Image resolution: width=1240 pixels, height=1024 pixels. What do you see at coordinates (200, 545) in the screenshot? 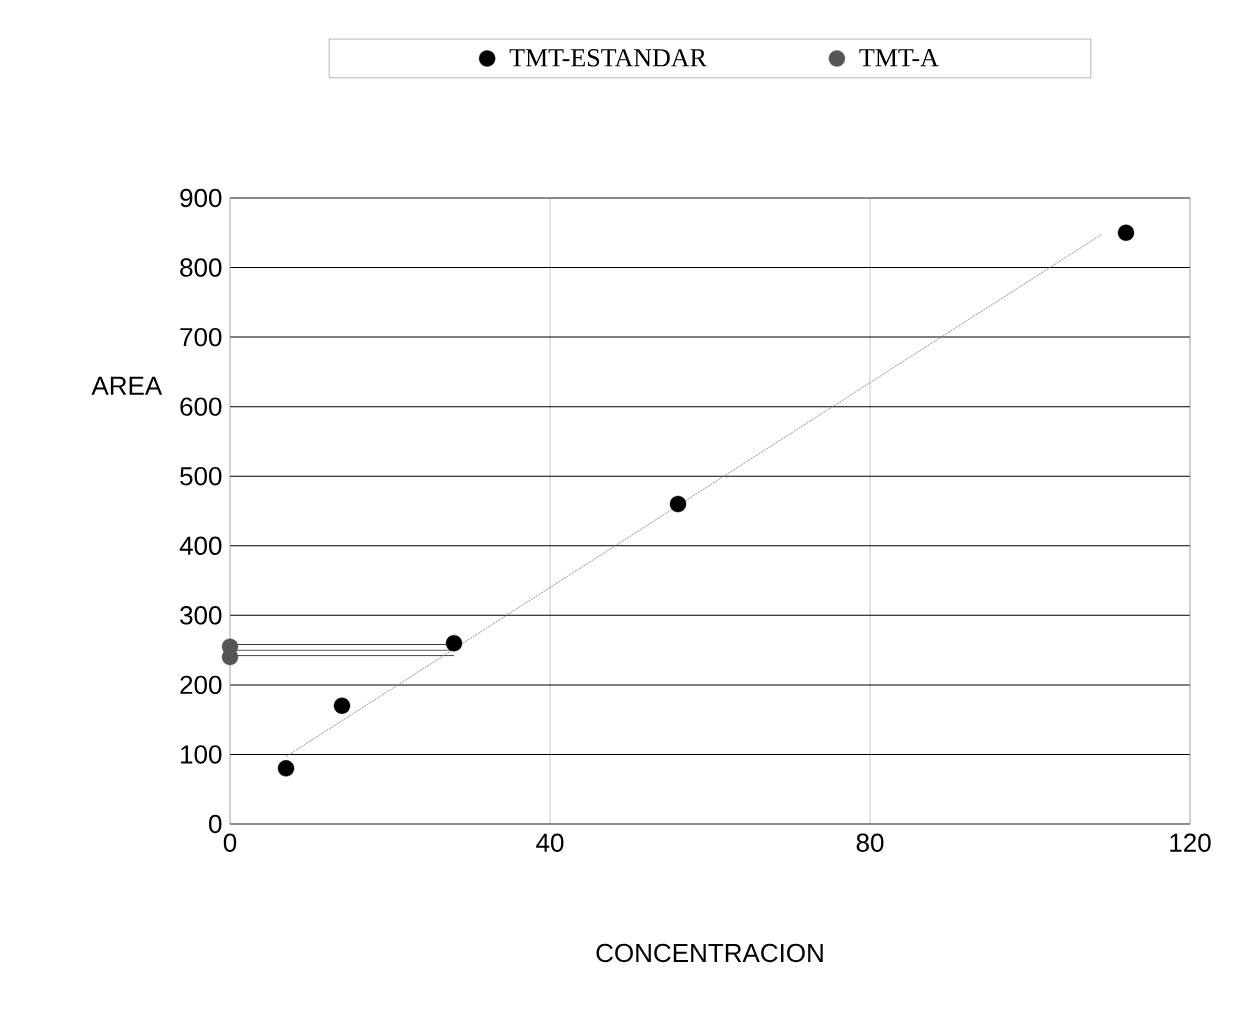
I see `y-tick-label: 400` at bounding box center [200, 545].